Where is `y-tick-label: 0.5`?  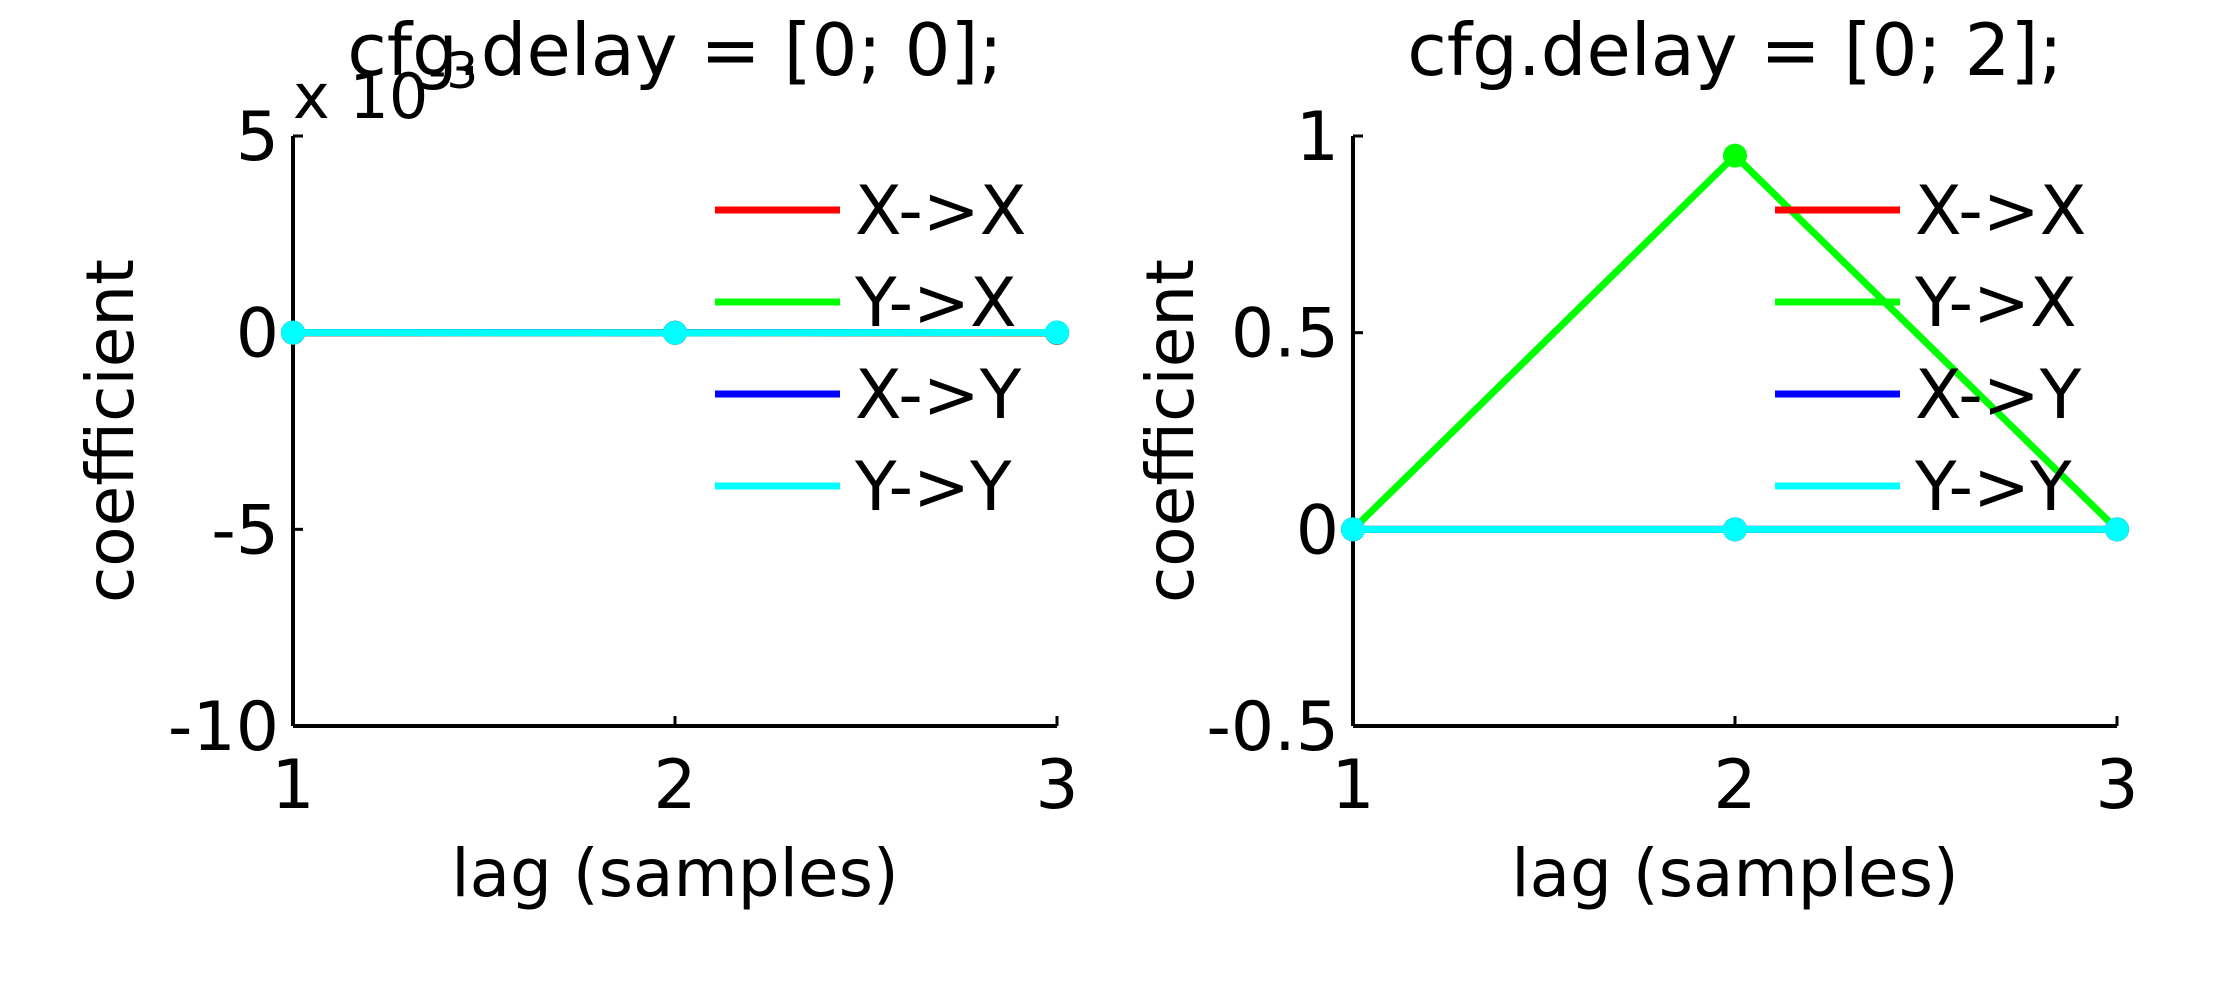
y-tick-label: 0.5 is located at coordinates (1285, 334).